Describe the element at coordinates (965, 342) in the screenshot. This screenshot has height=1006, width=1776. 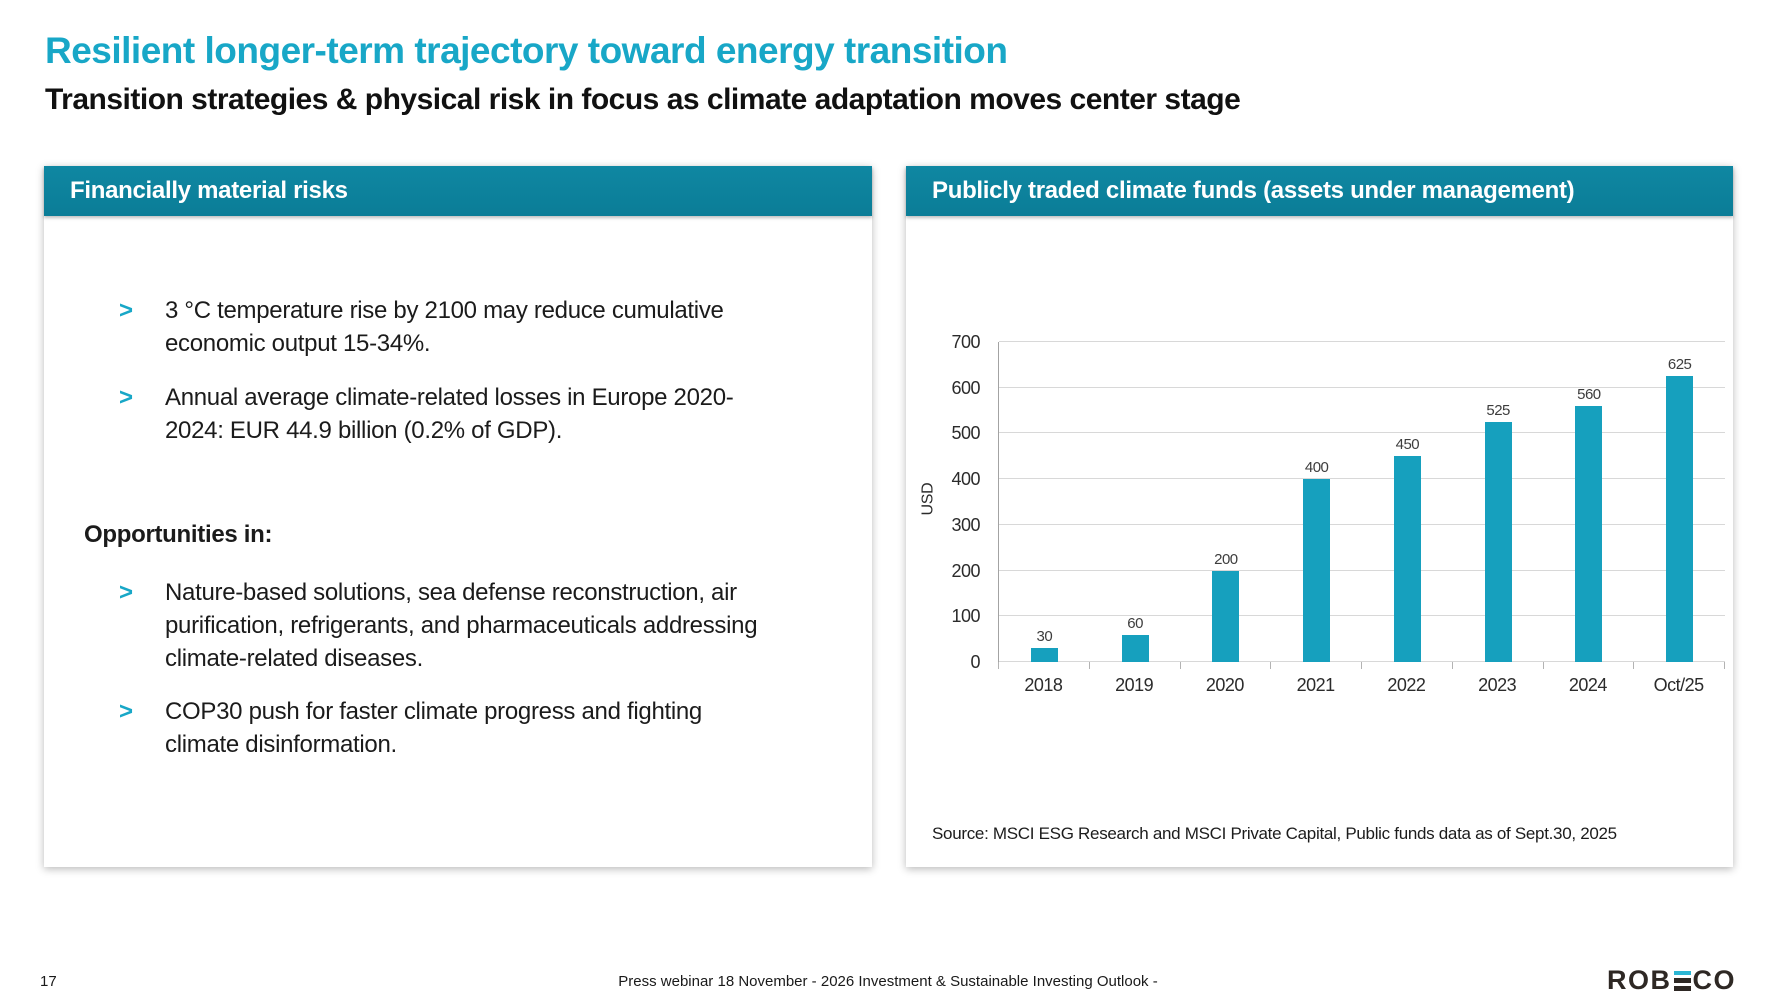
I see `y-tick-label: 700` at that location.